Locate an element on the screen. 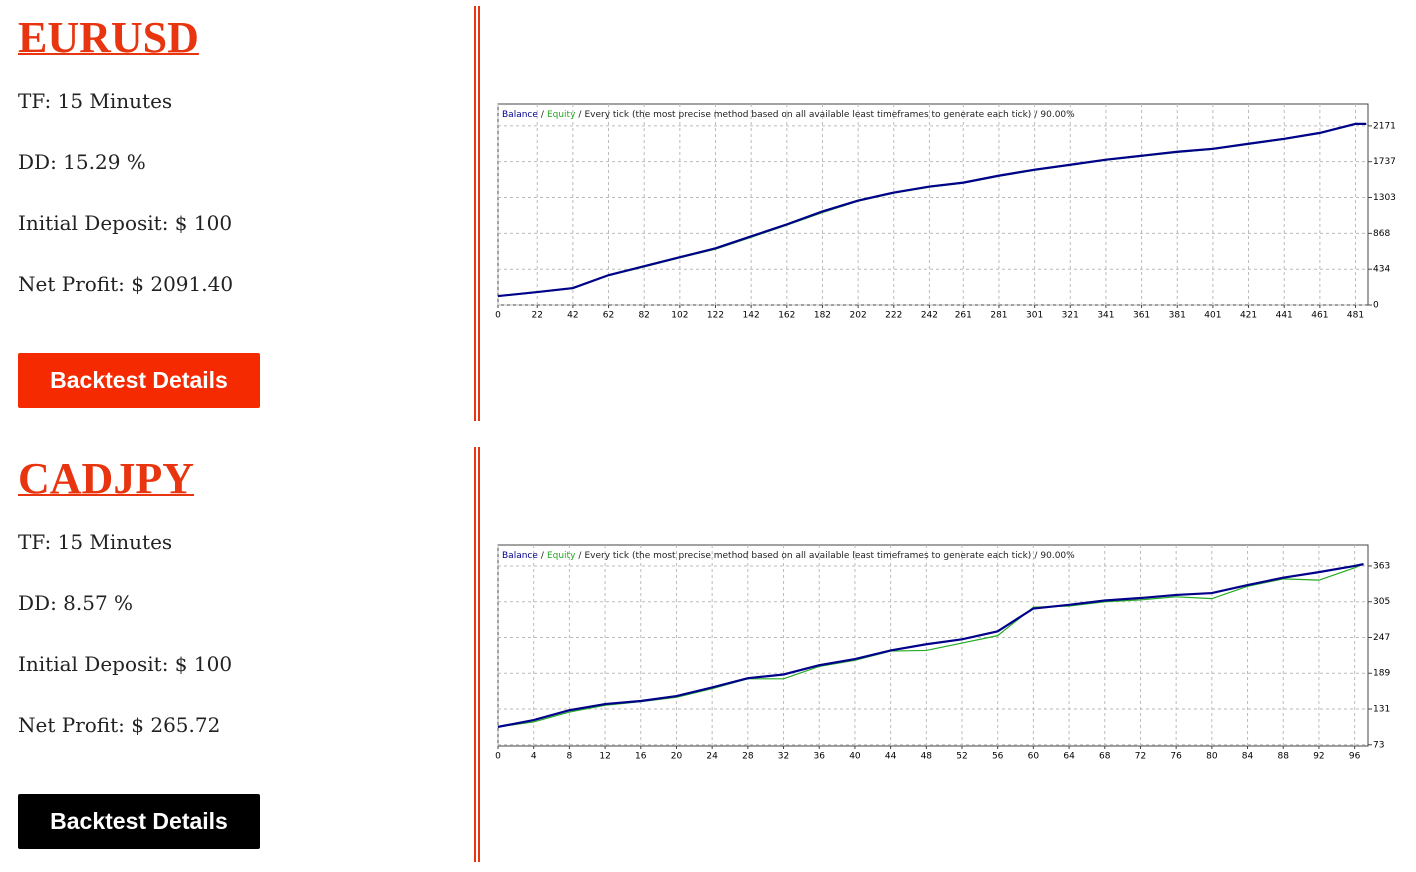 Image resolution: width=1416 pixels, height=872 pixels. x-tick-label: 42 is located at coordinates (572, 316).